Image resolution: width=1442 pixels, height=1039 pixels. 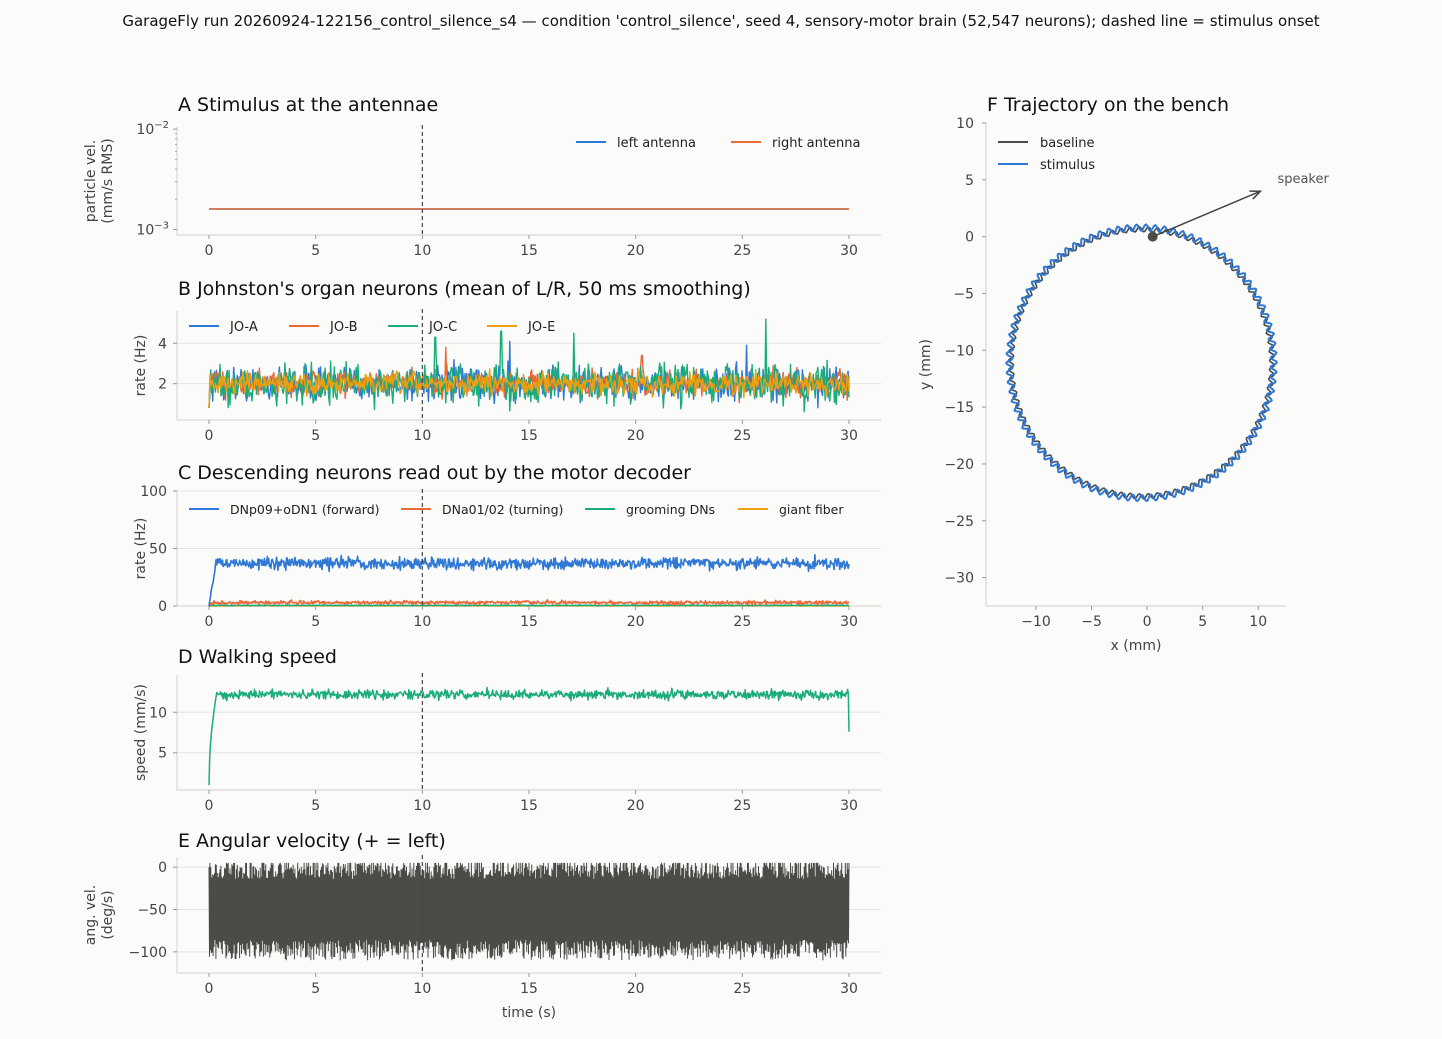 I want to click on y-tick-label: 10⁻³, so click(x=152, y=229).